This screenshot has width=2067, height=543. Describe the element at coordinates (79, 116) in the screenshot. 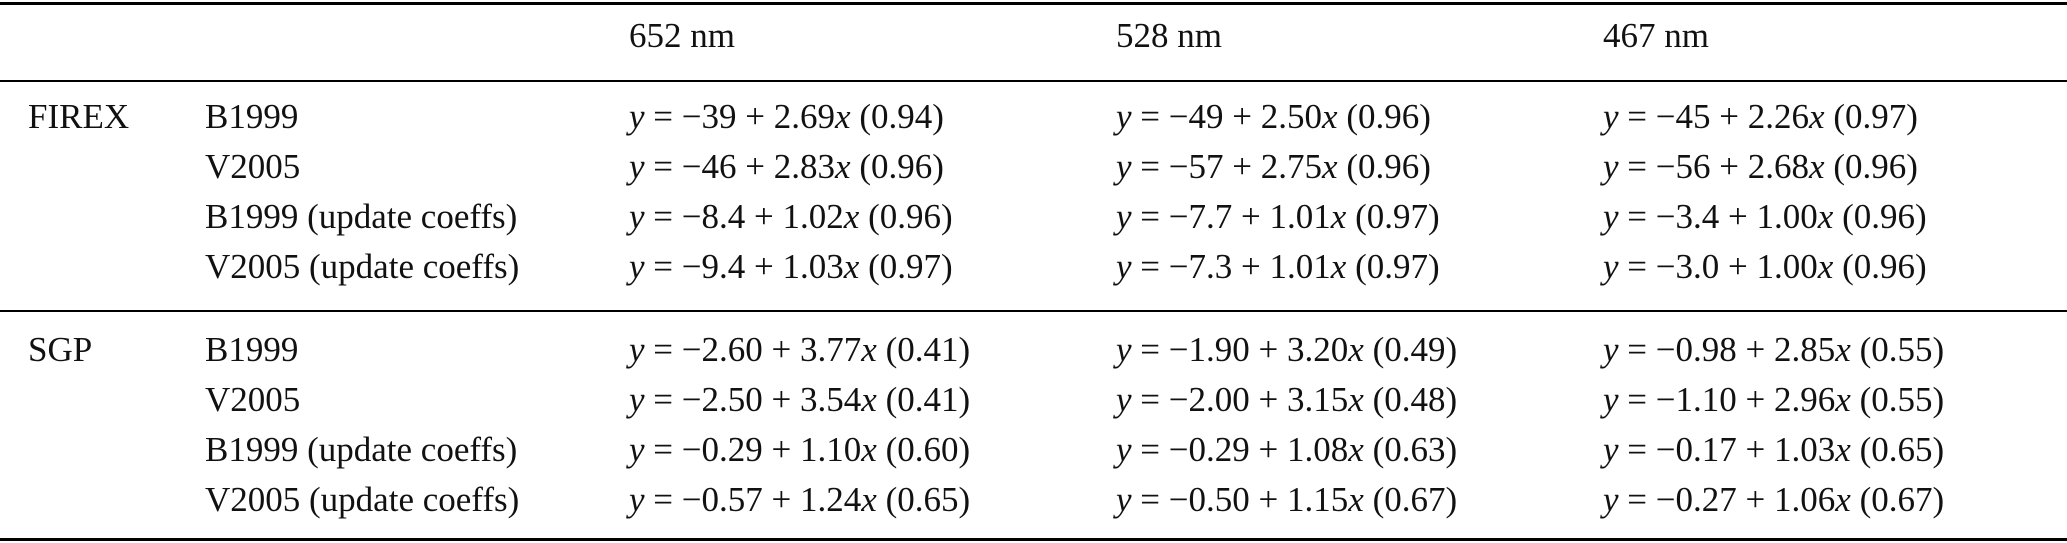

I see `group-label-firex: FIREX` at that location.